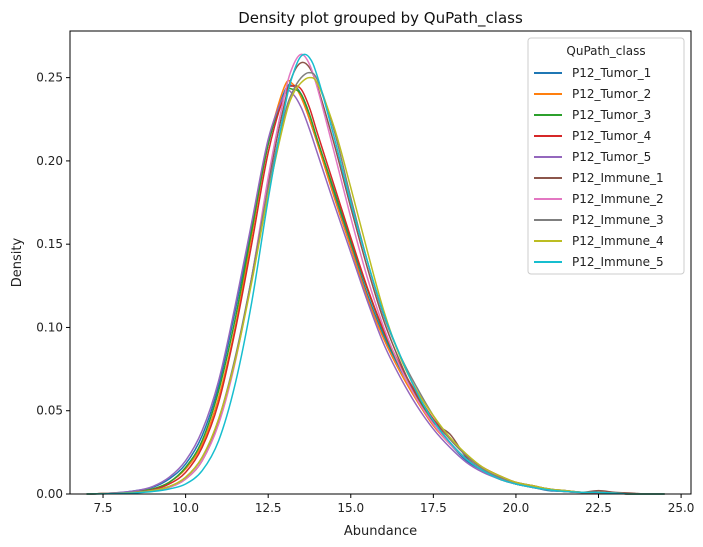 The height and width of the screenshot is (547, 703). What do you see at coordinates (611, 115) in the screenshot?
I see `legend-label: P12_Tumor_3` at bounding box center [611, 115].